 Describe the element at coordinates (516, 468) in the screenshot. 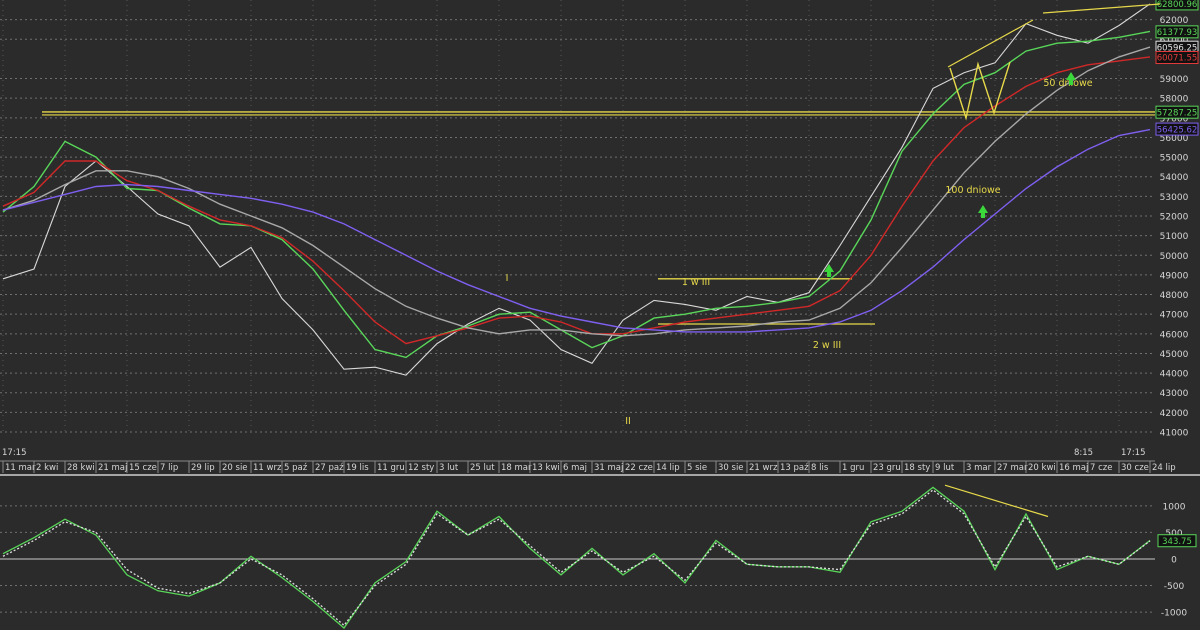

I see `time-tick-label: 18 mar` at that location.